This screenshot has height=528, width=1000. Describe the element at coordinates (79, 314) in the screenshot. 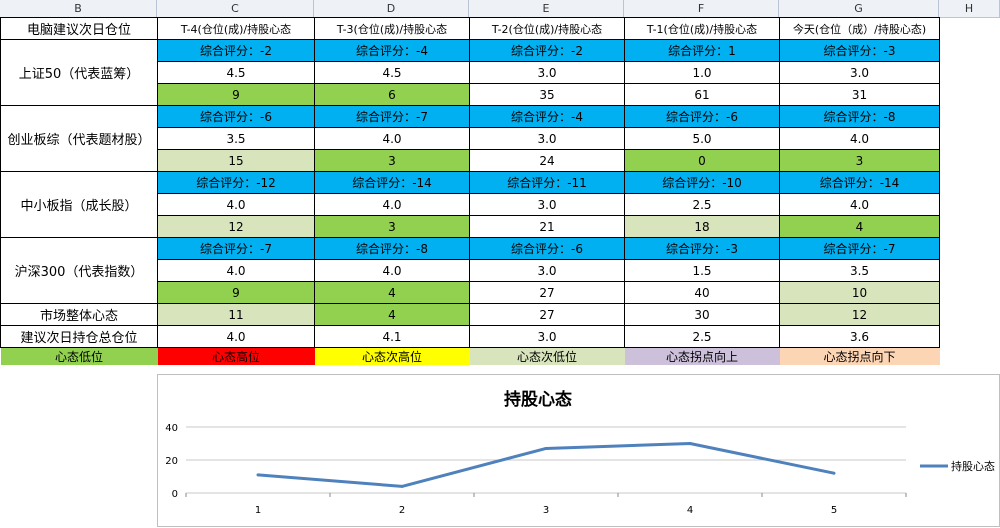

I see `market-mood-label: 市场整体心态` at that location.